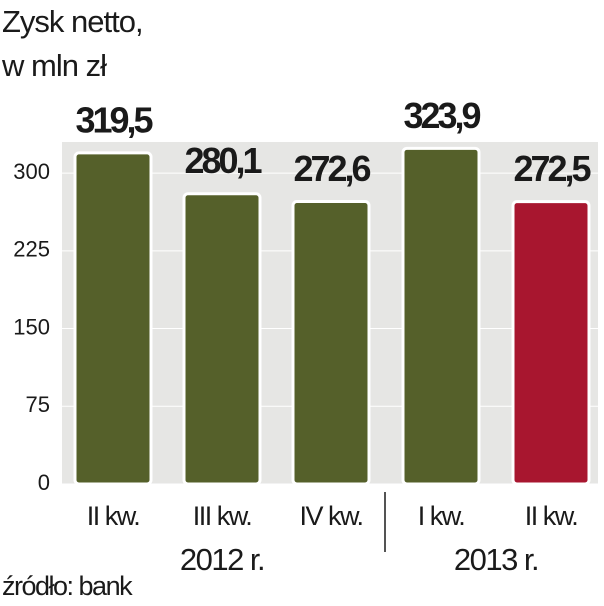 The height and width of the screenshot is (606, 604). I want to click on value-label: 280,1, so click(223, 160).